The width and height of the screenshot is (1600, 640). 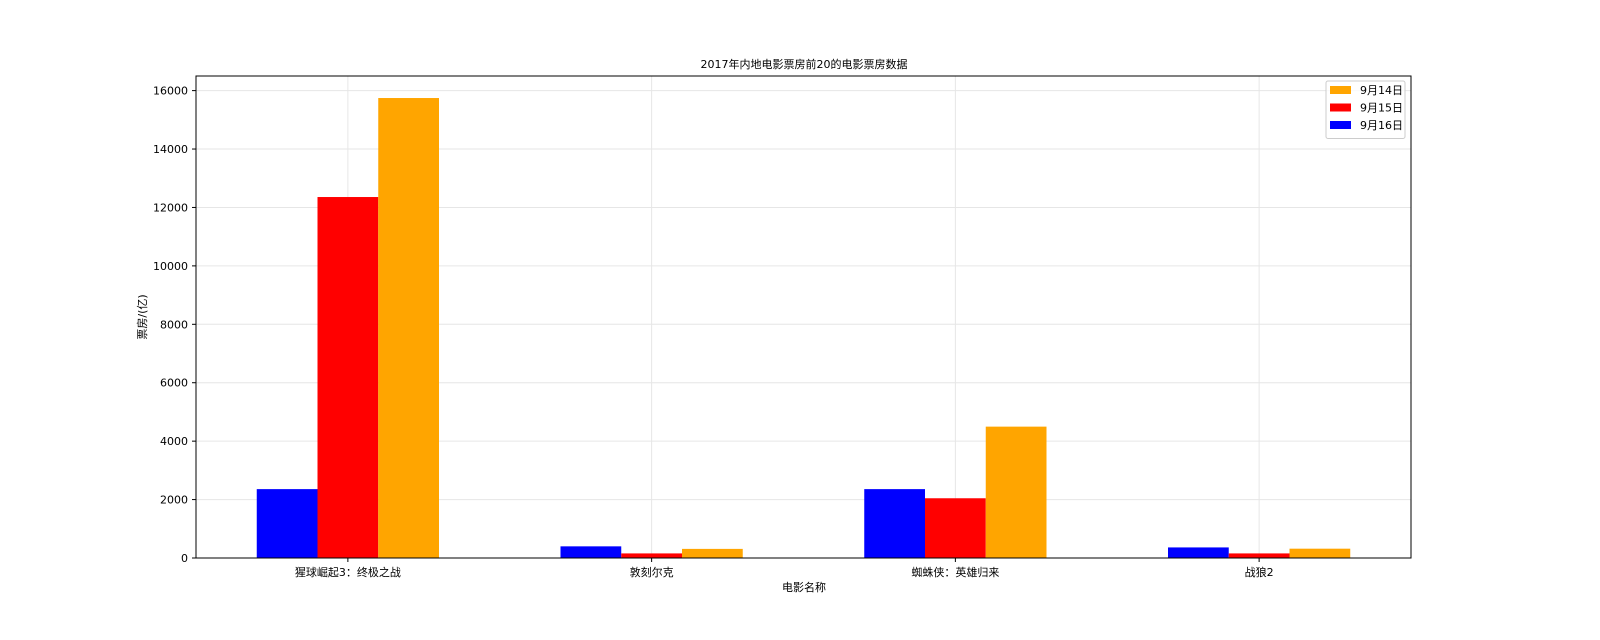 I want to click on y-tick-label: 8000, so click(x=174, y=324).